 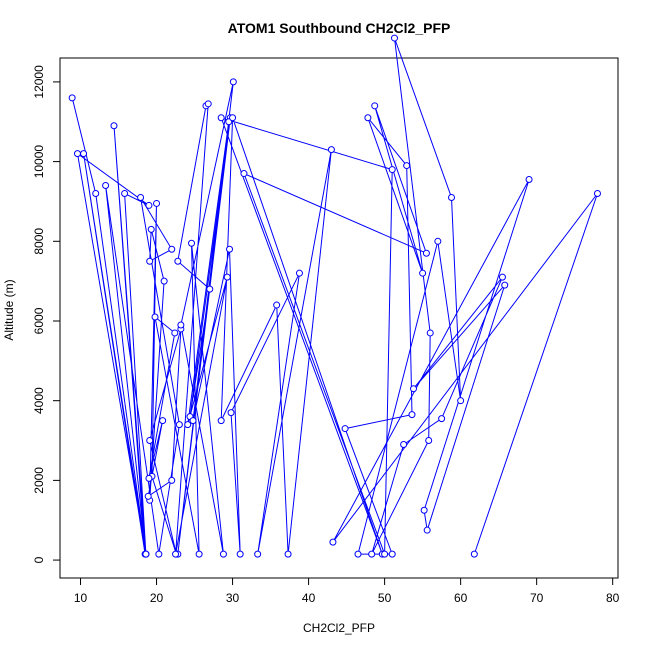 I want to click on x-tick-label: 60, so click(x=461, y=598).